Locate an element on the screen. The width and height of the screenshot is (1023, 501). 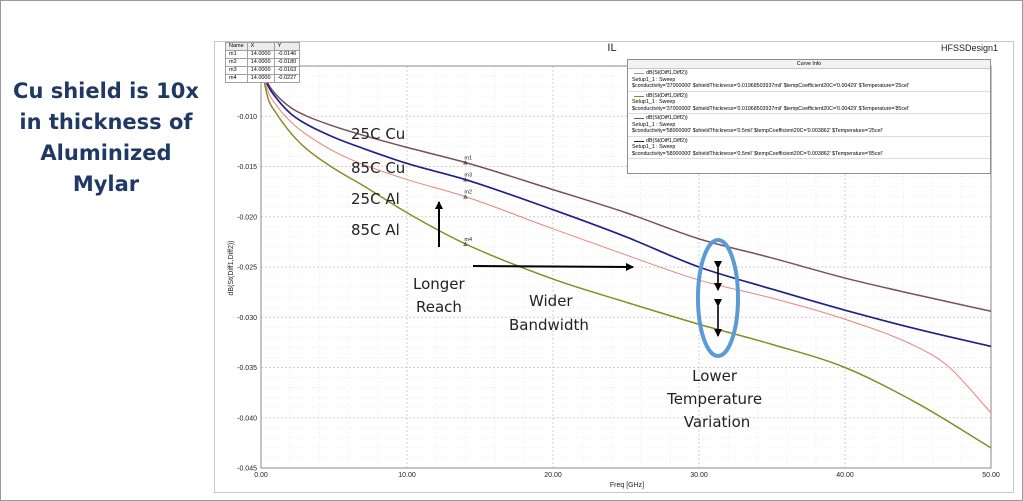
curve-info-title: Curve Info is located at coordinates (809, 64).